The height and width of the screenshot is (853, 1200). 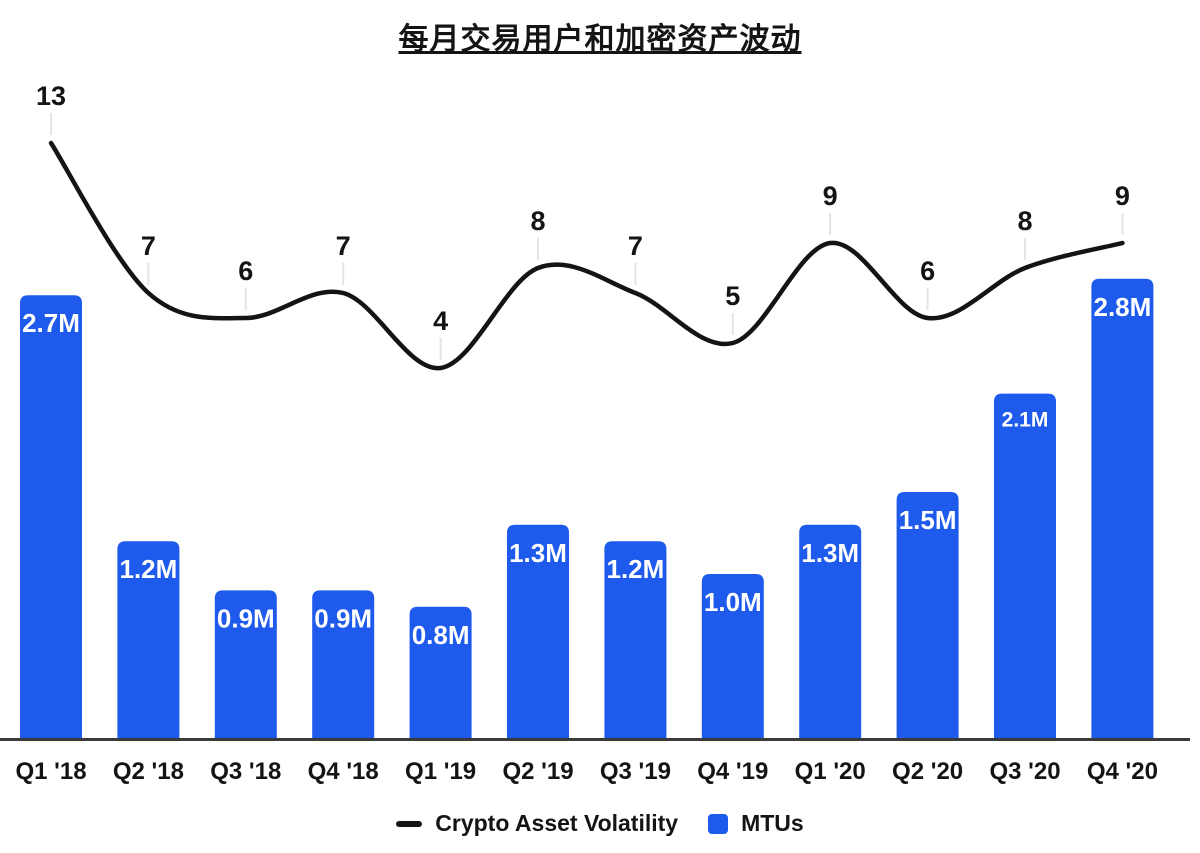 What do you see at coordinates (537, 771) in the screenshot?
I see `x-axis-label: Q2 '19` at bounding box center [537, 771].